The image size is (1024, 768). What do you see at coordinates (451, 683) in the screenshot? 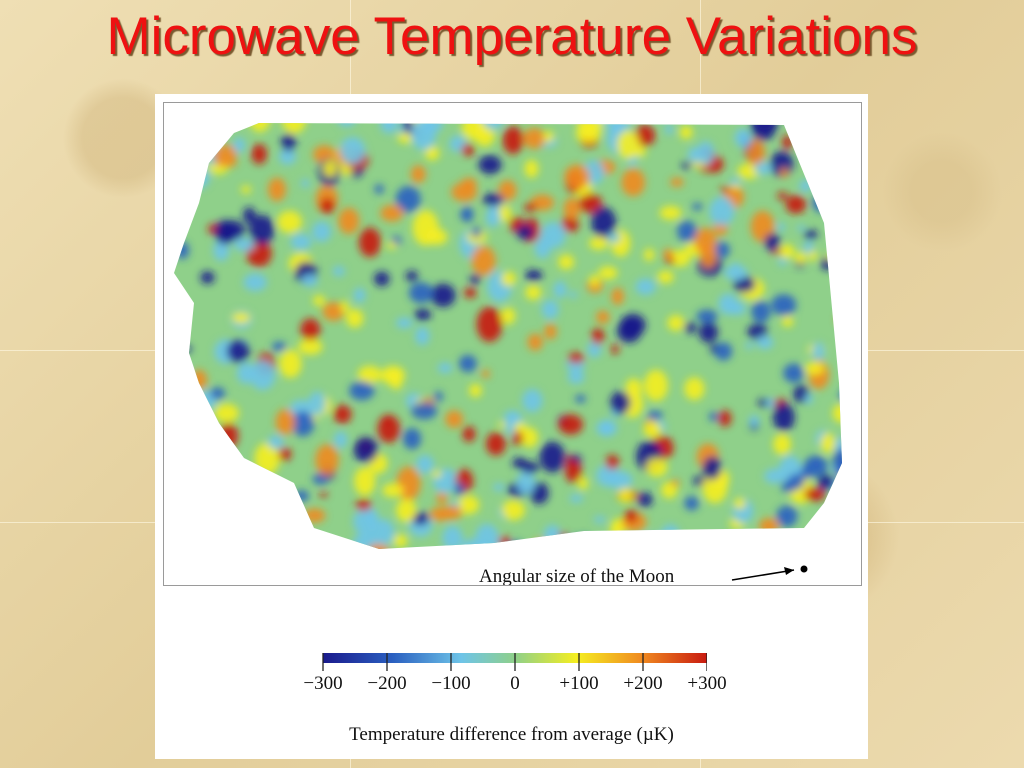
I see `colorbar-tick-label: −100` at bounding box center [451, 683].